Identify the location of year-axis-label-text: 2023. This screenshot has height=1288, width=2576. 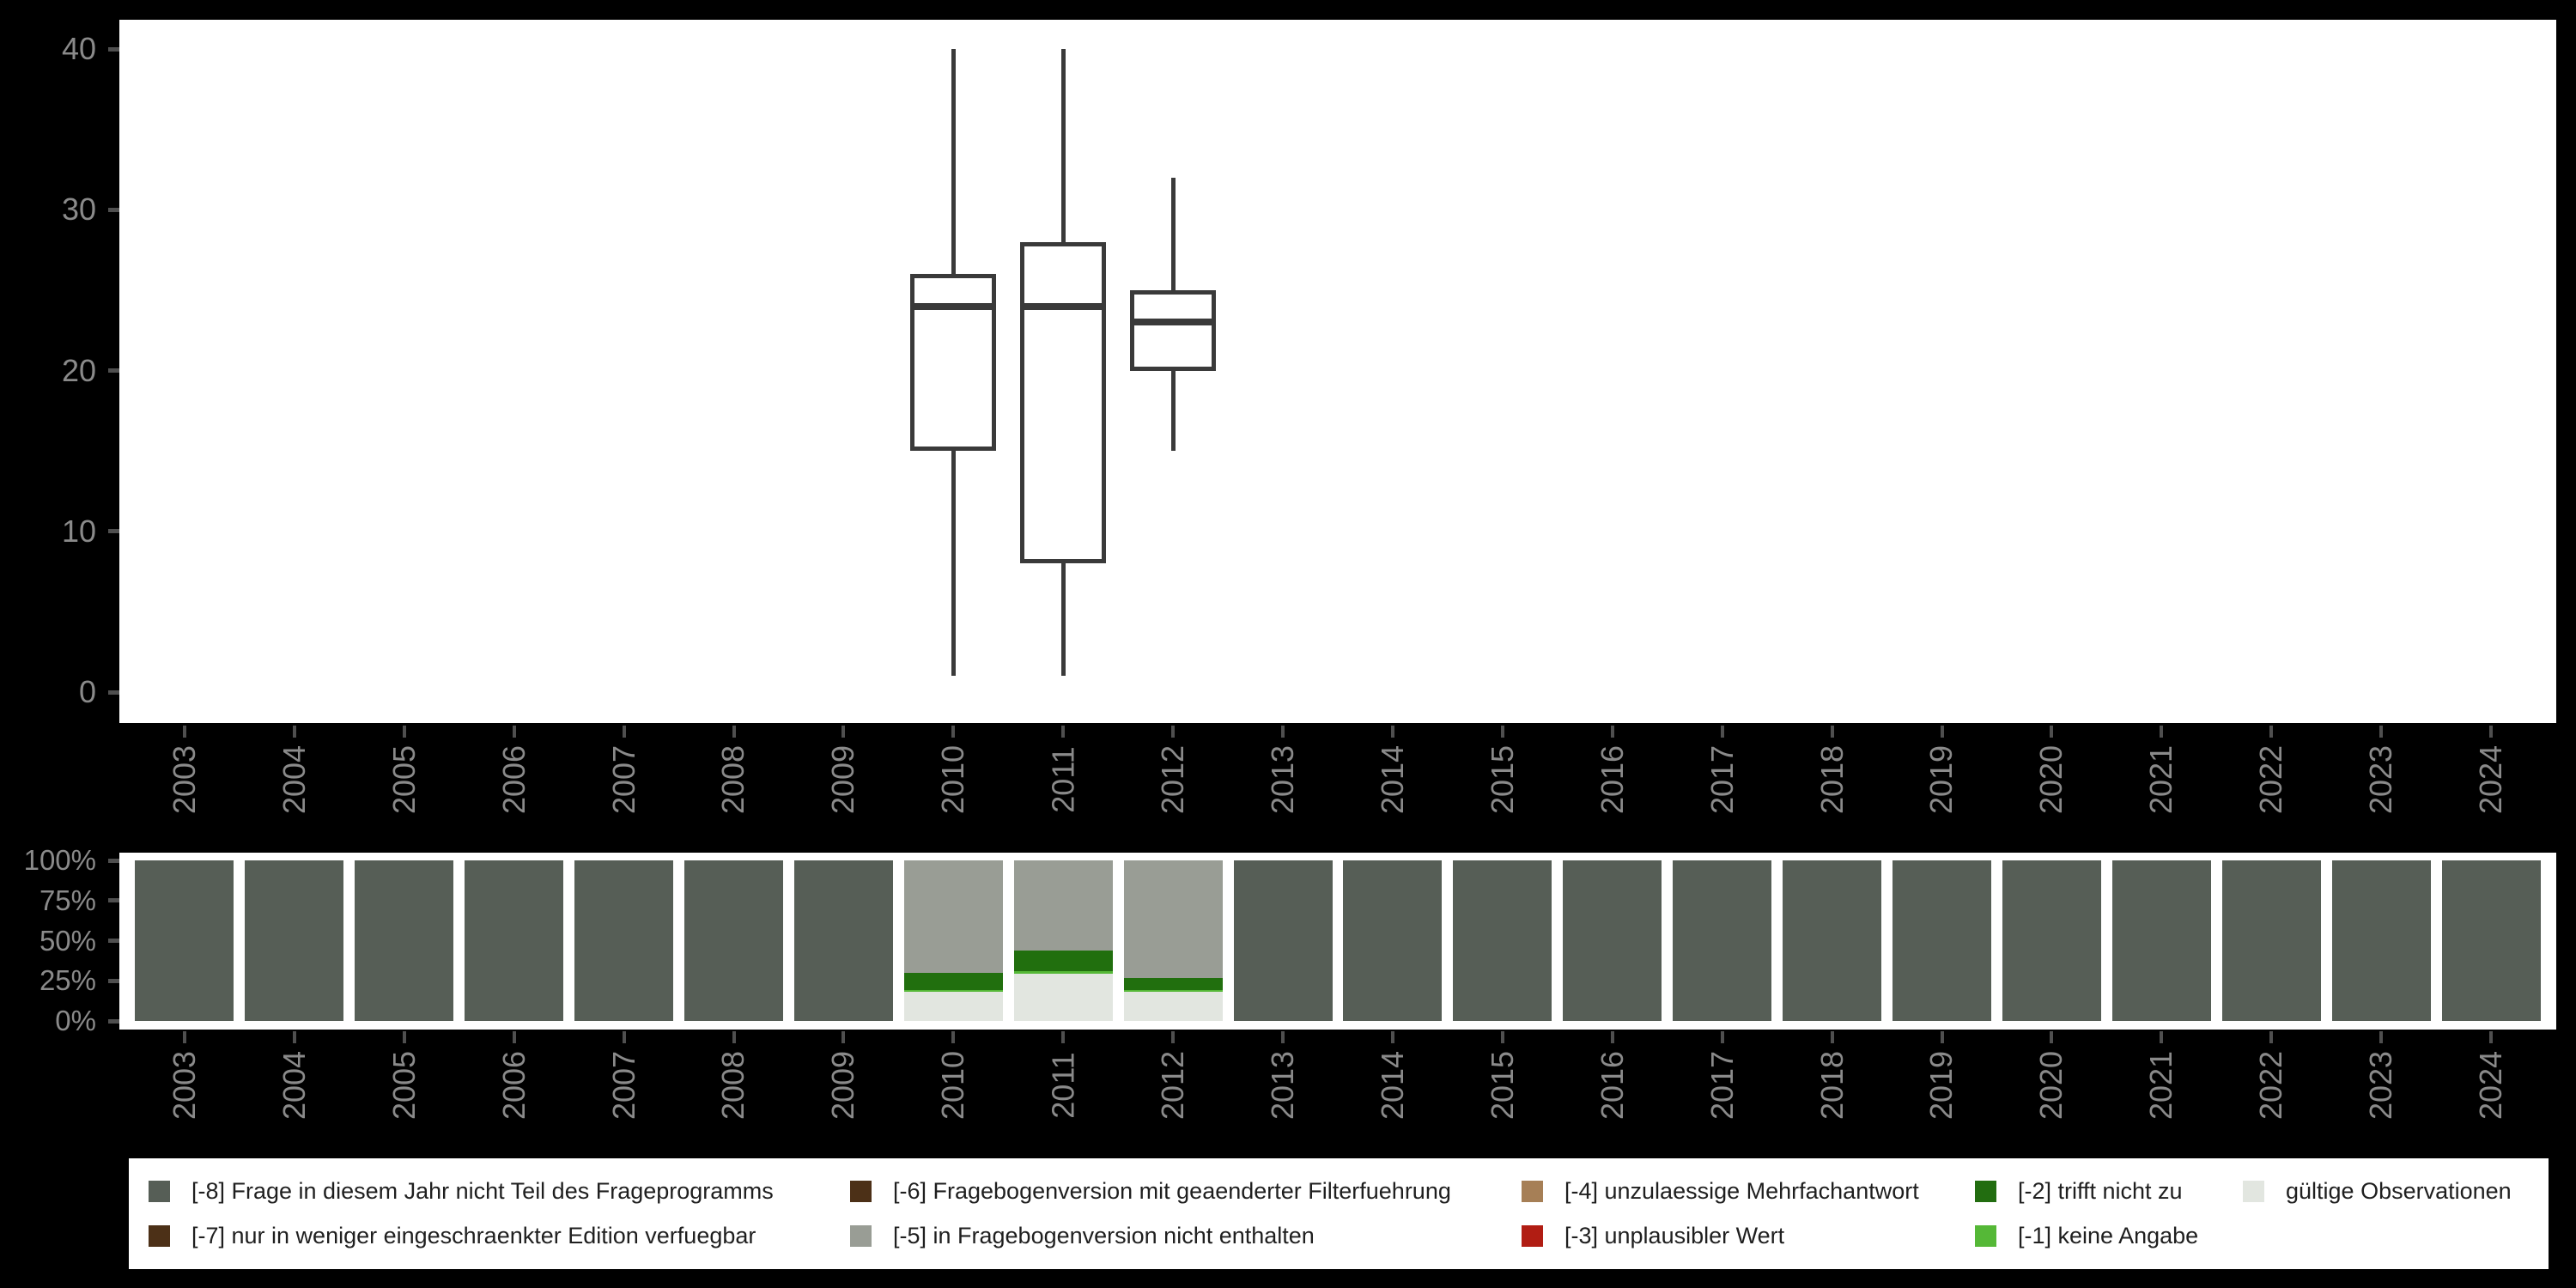
(2381, 1085).